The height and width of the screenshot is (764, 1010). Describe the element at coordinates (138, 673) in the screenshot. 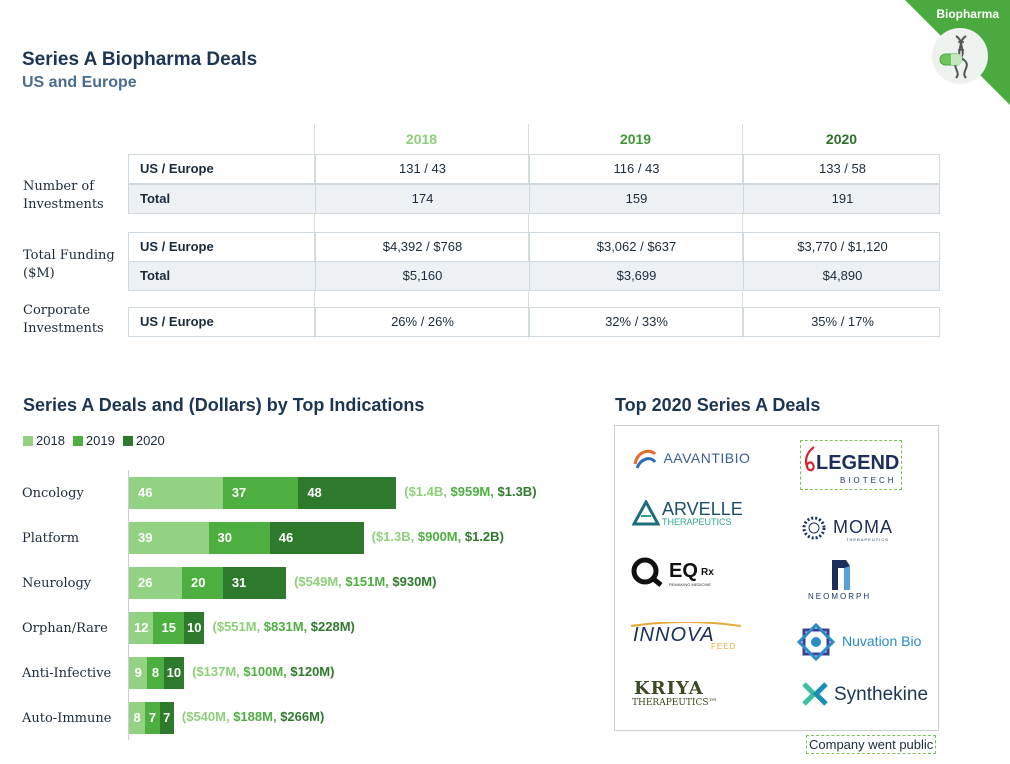

I see `bar-segment: 9` at that location.